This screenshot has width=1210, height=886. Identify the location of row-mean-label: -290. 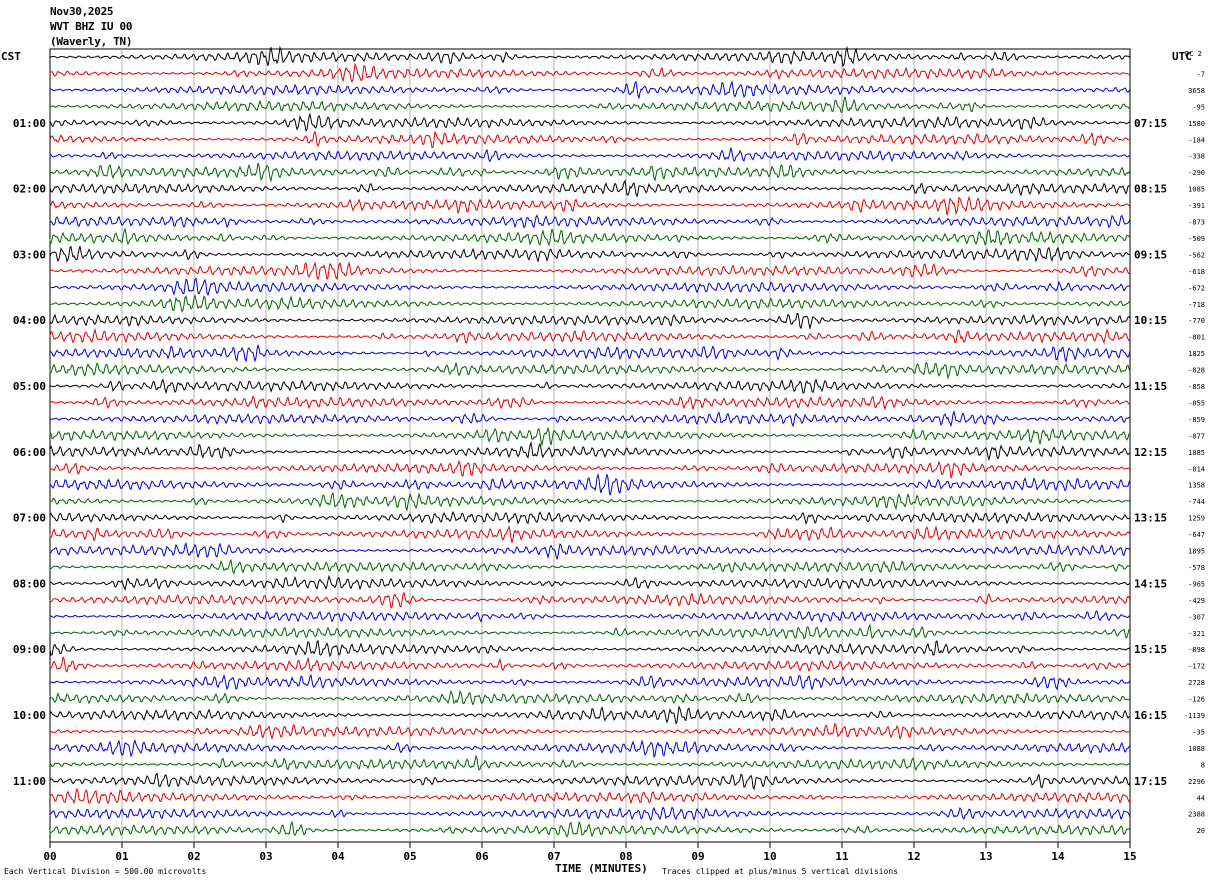
(1196, 173).